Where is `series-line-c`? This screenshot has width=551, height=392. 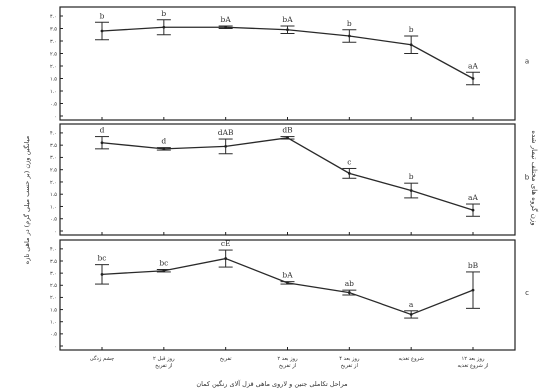 series-line-c is located at coordinates (287, 286).